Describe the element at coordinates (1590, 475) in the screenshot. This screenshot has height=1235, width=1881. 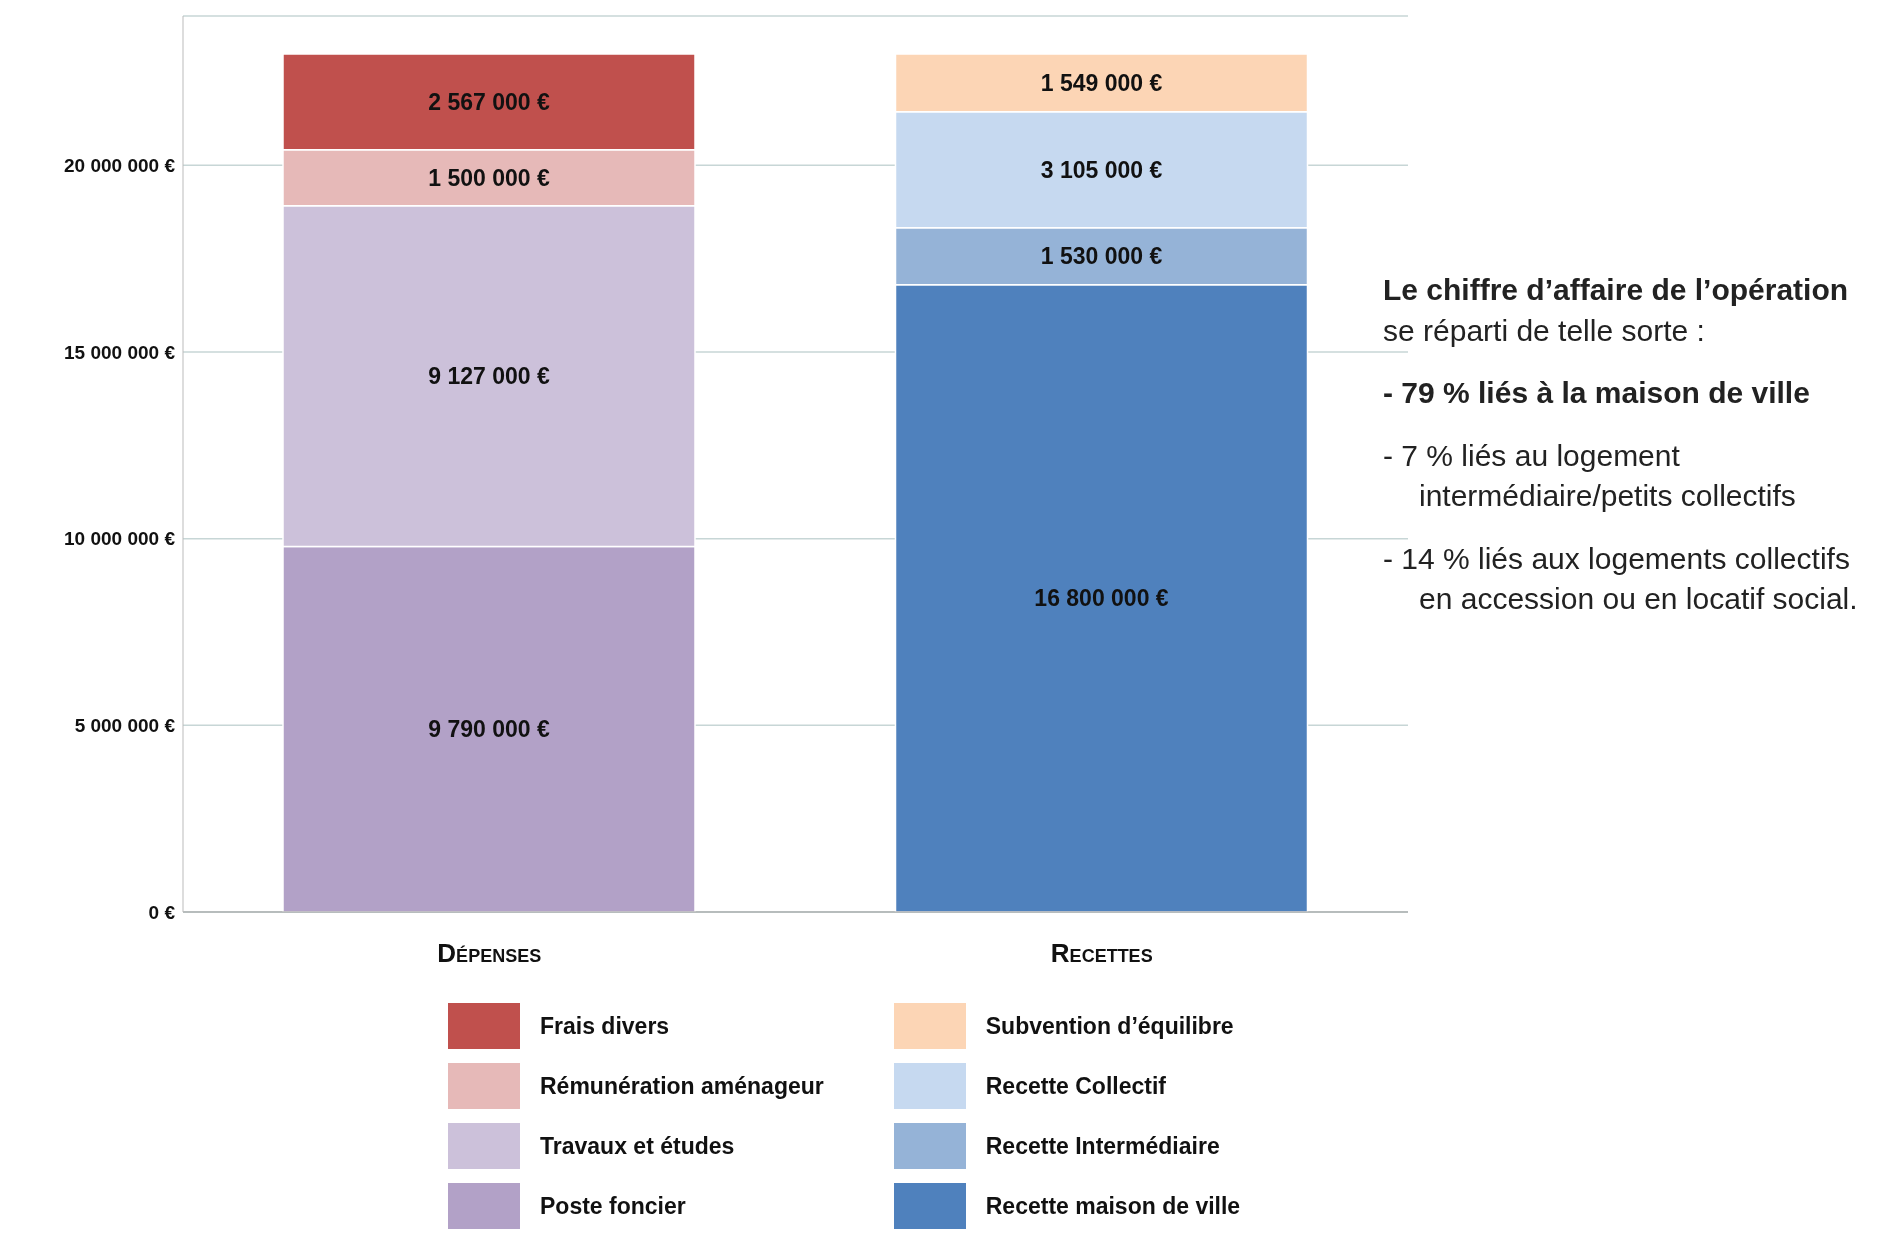
I see `annotation: - 7 % liés au logement intermédiaire/petits collectifs` at that location.